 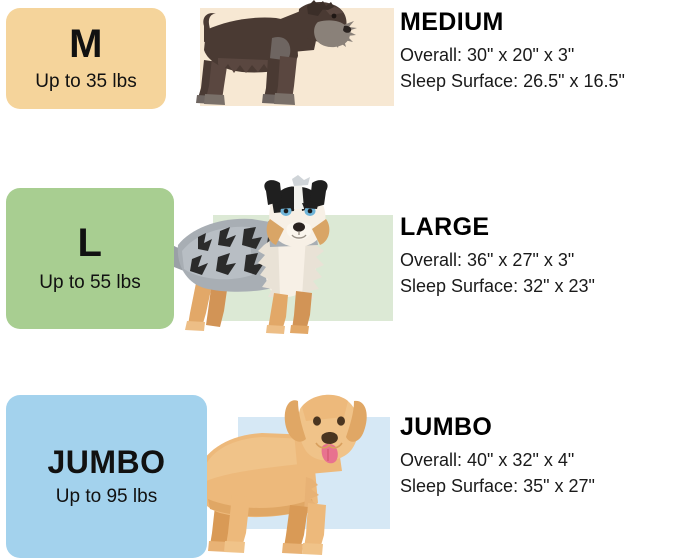 I want to click on sleep-surface-jumbo: Sleep Surface: 35" x 27", so click(x=497, y=485).